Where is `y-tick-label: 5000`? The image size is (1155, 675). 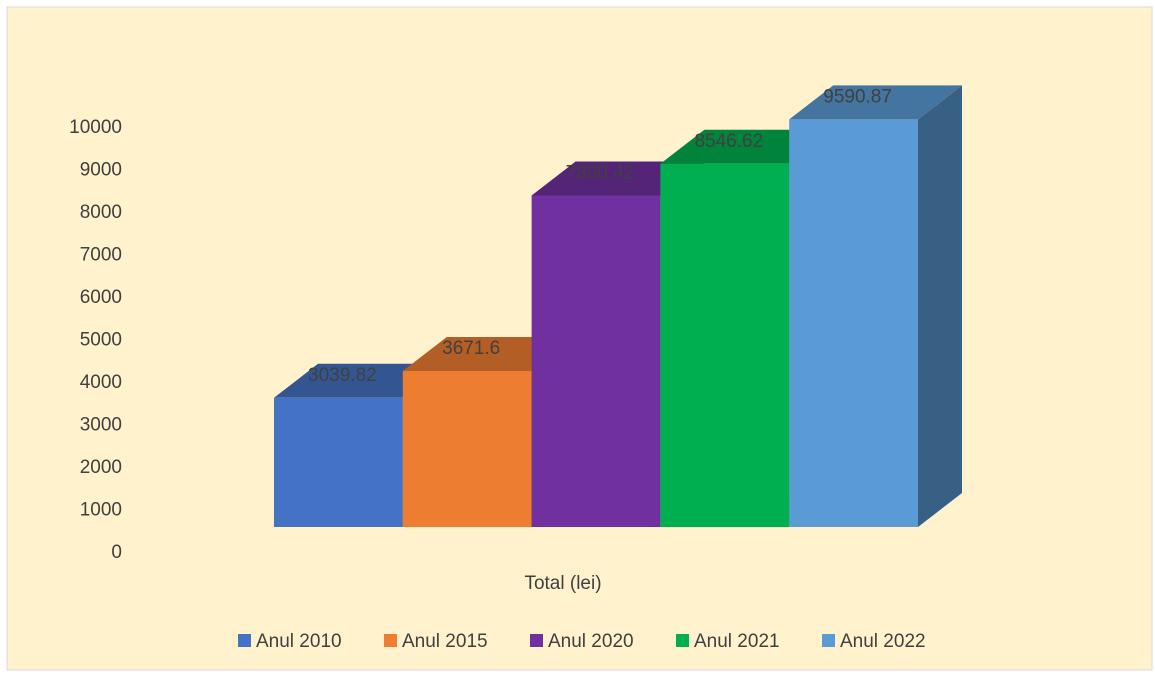 y-tick-label: 5000 is located at coordinates (101, 340).